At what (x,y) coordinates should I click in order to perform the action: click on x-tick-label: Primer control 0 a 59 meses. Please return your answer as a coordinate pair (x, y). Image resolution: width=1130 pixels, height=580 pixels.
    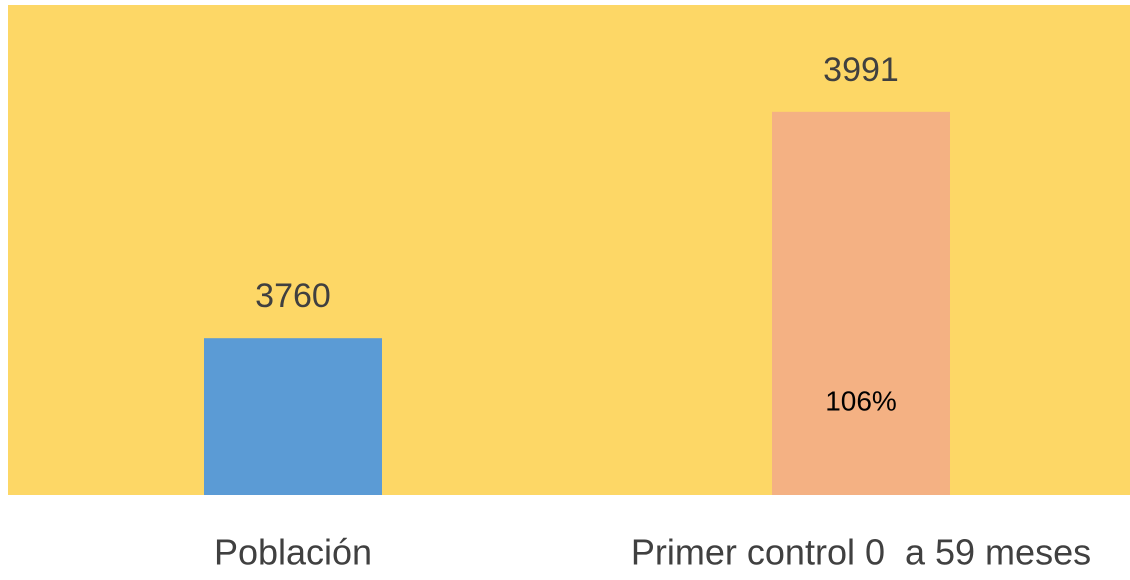
    Looking at the image, I should click on (861, 552).